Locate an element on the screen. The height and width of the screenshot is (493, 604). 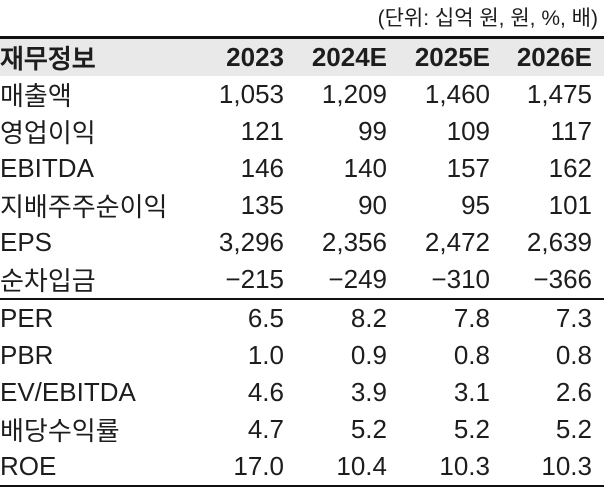
cell-value: 117 is located at coordinates (571, 131).